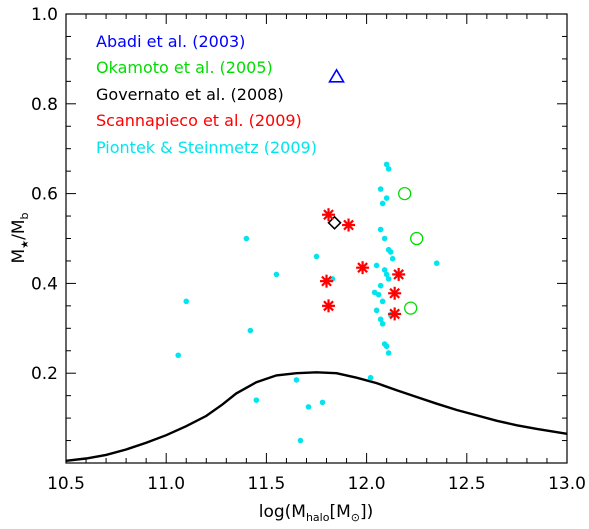  I want to click on y-axis-label-sub2: b, so click(24, 215).